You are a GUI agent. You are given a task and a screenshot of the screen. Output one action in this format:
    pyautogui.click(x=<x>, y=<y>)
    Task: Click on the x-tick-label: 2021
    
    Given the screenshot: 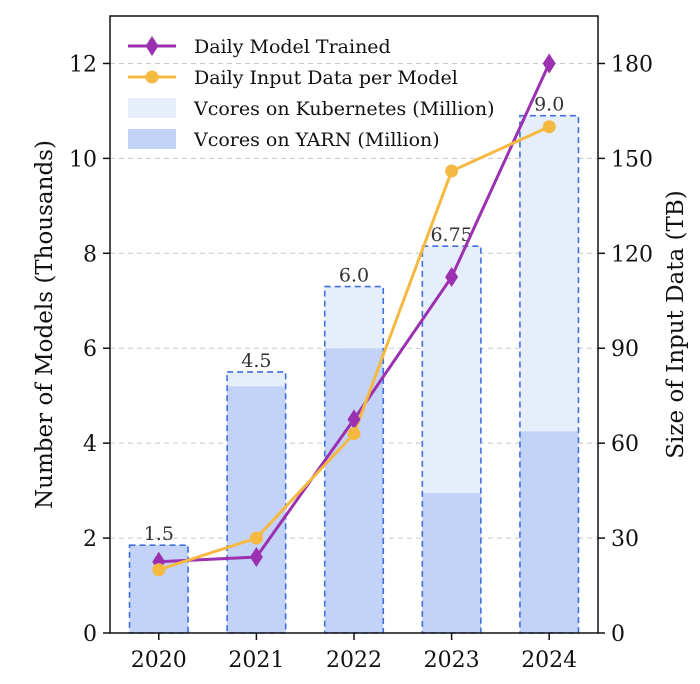 What is the action you would take?
    pyautogui.click(x=256, y=660)
    